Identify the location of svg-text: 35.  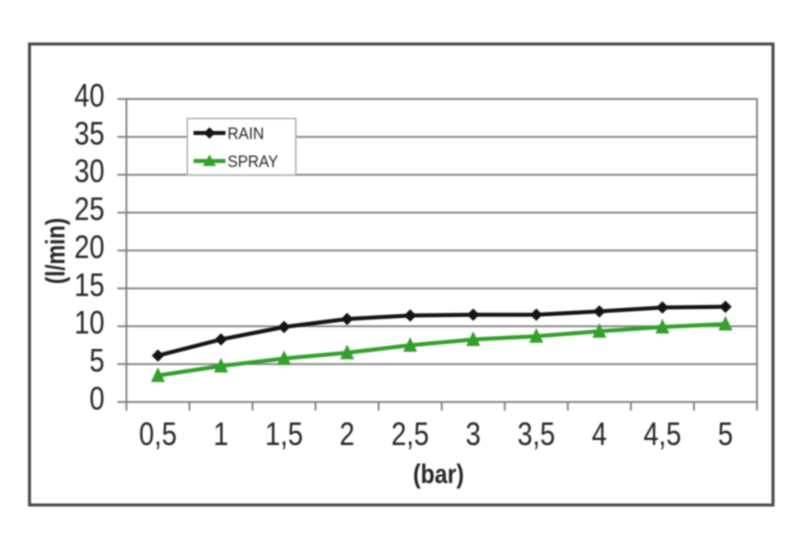
(89, 134).